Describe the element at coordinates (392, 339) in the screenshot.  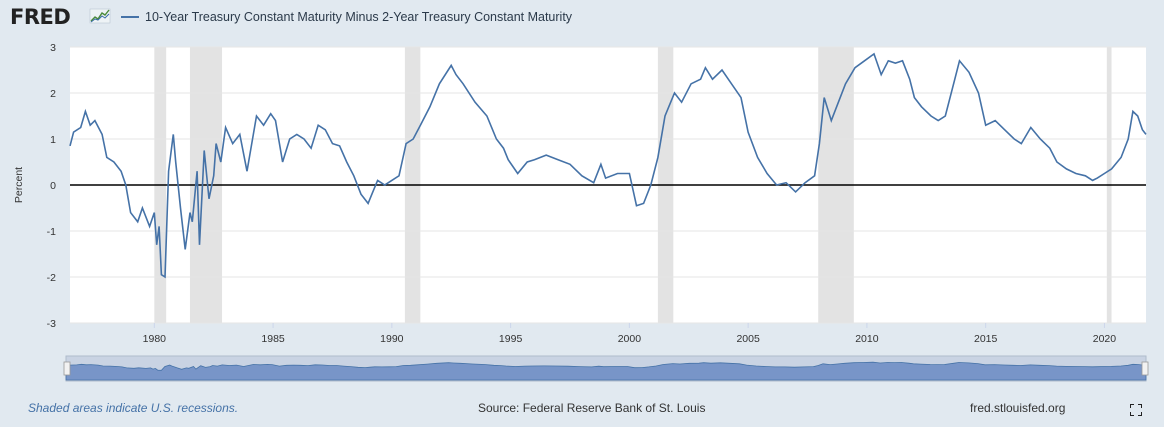
I see `x-tick-label: 1990` at that location.